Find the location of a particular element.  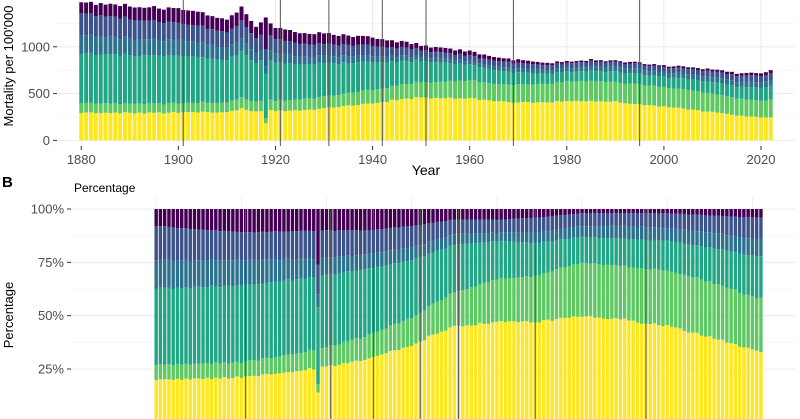

panel-a-x-ticks: 1880 1900 1920 1940 1960 1980 2000 2020 is located at coordinates (421, 156).